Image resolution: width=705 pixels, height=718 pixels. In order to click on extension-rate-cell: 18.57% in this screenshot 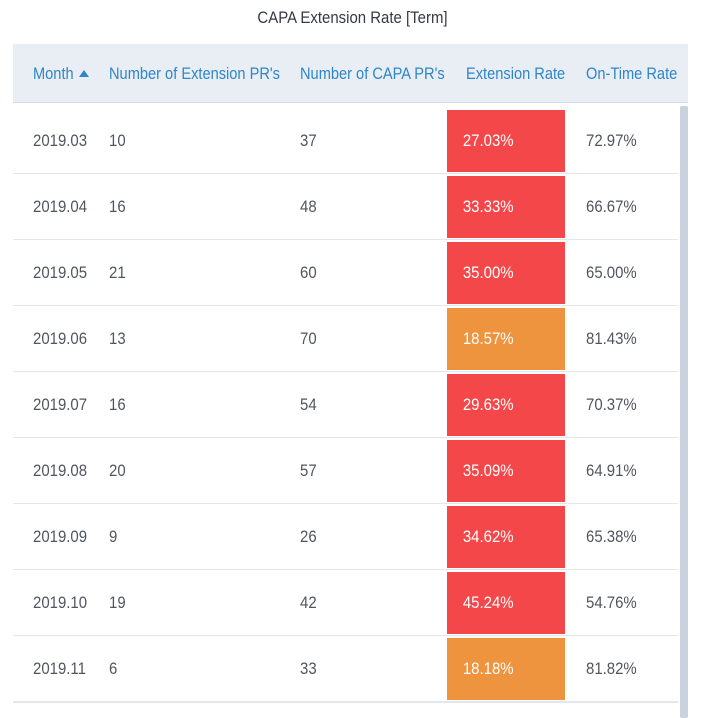, I will do `click(506, 339)`.